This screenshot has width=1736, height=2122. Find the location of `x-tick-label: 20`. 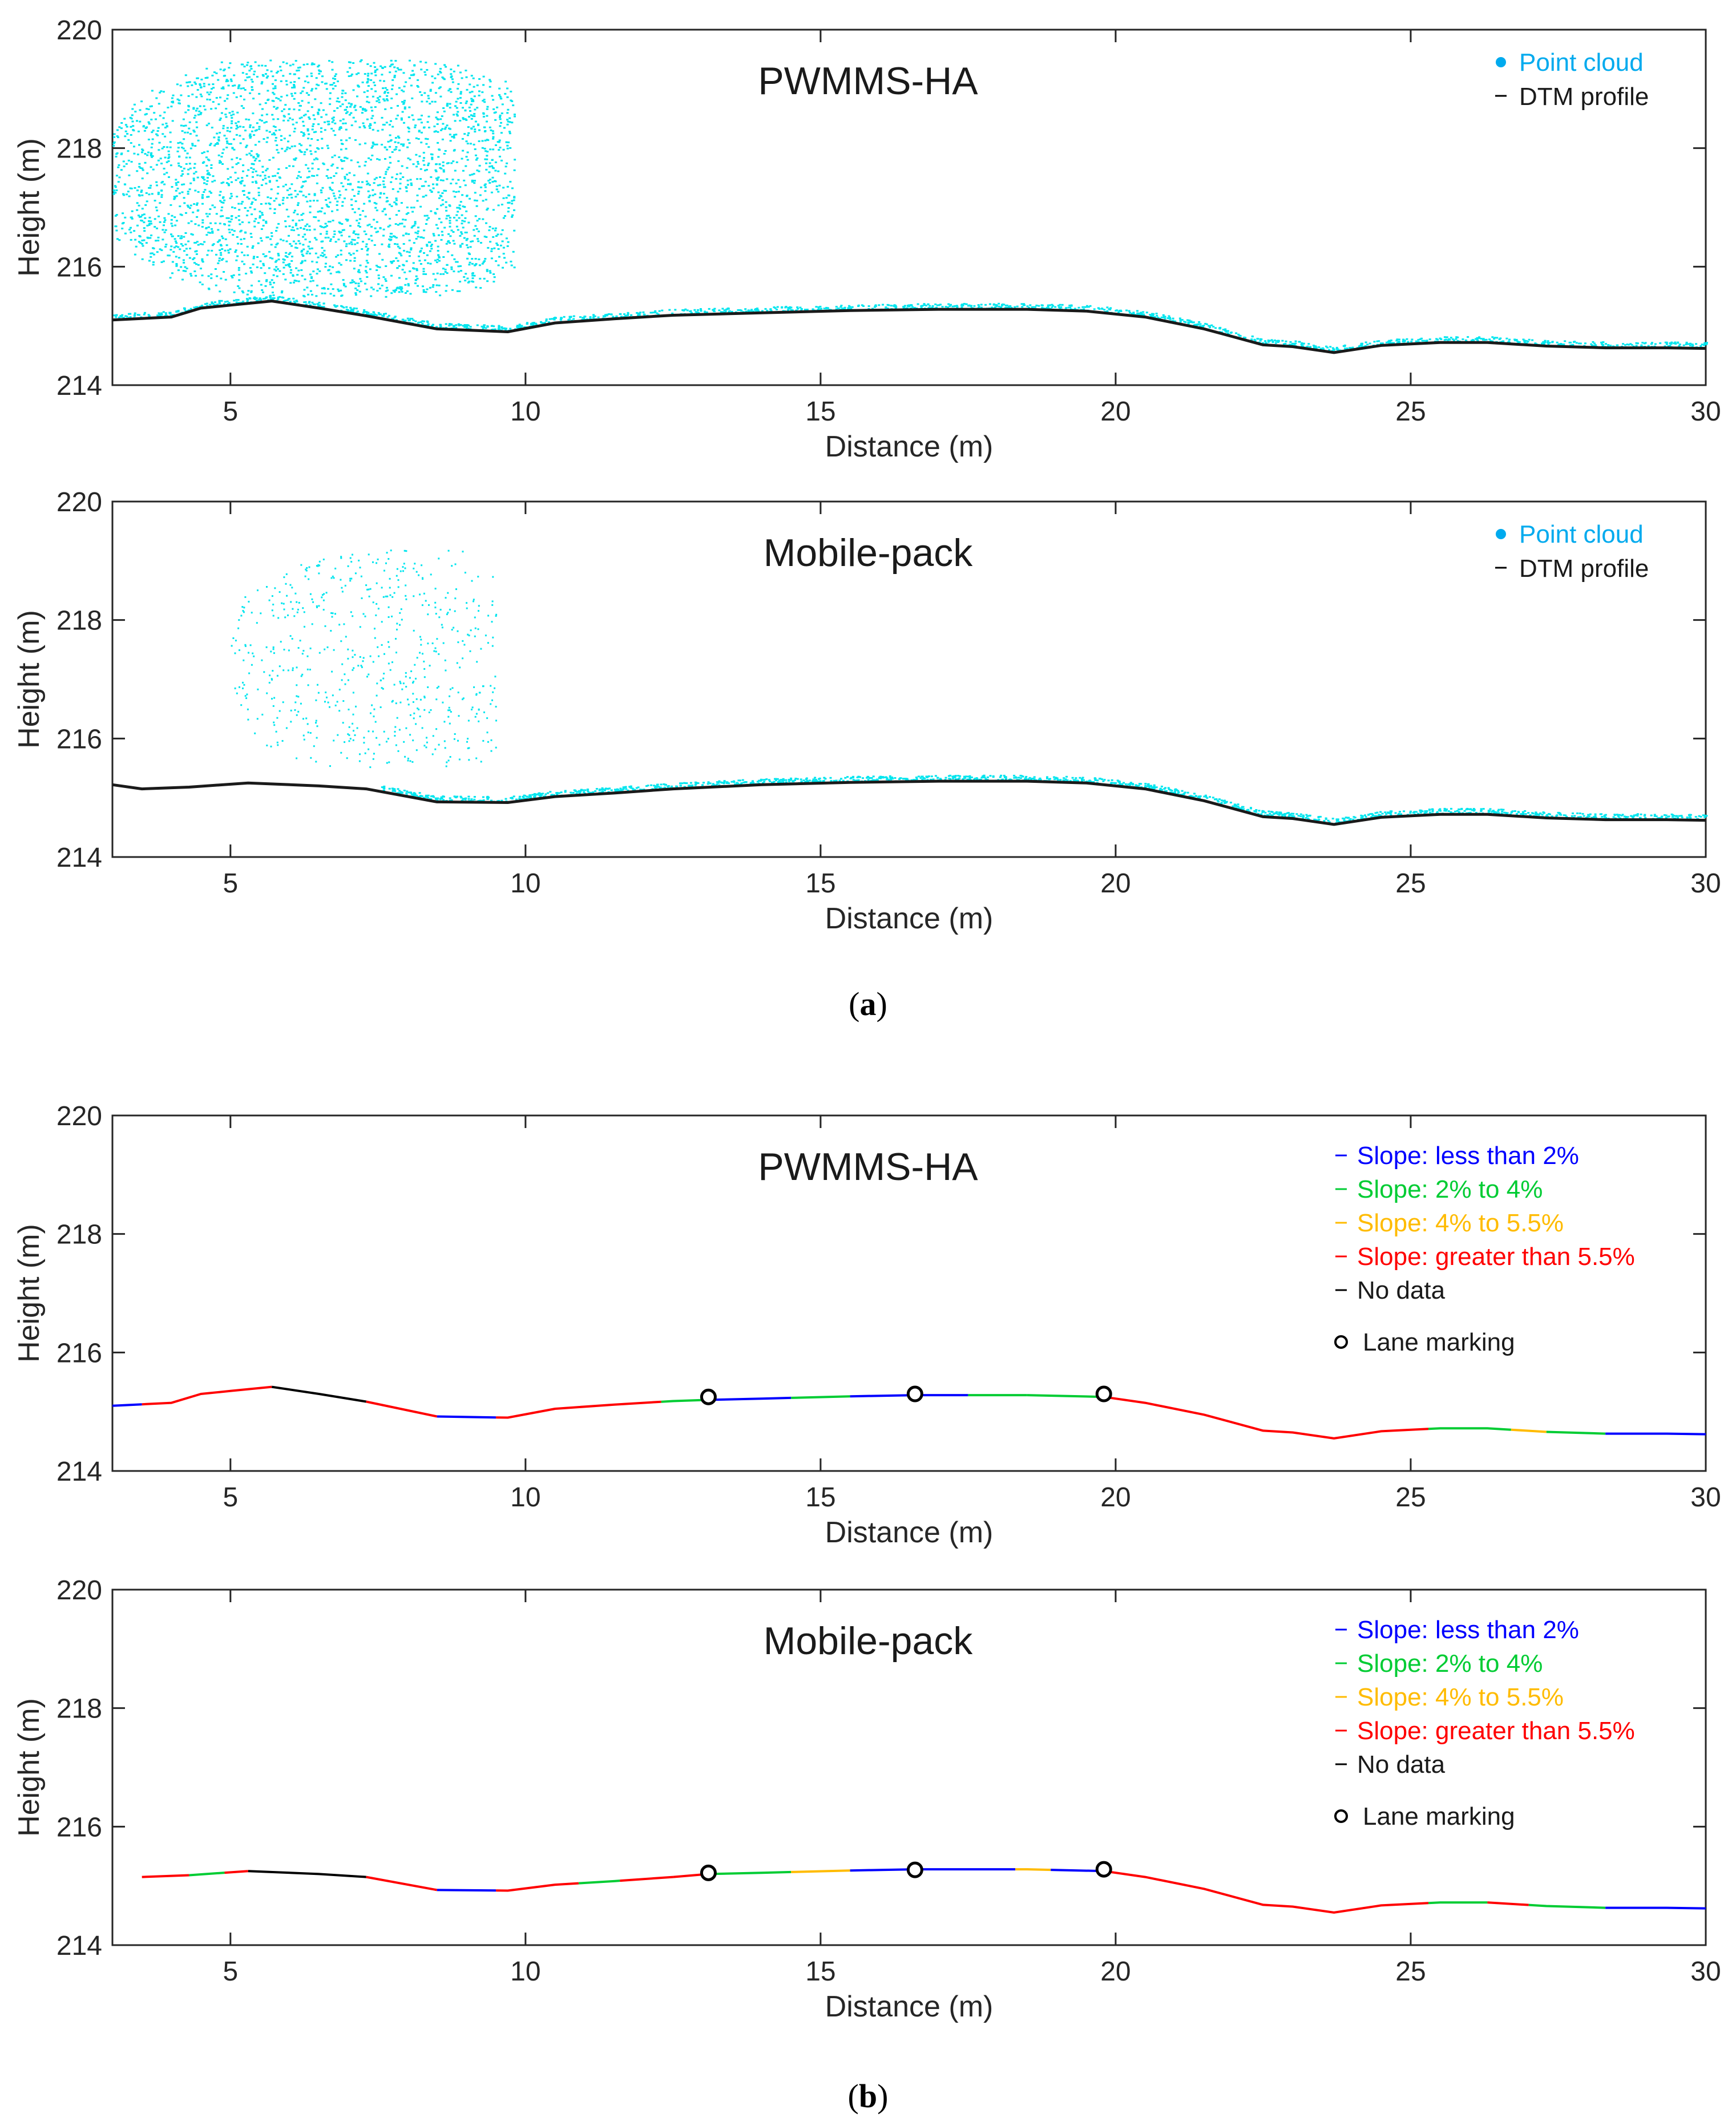

x-tick-label: 20 is located at coordinates (1115, 412).